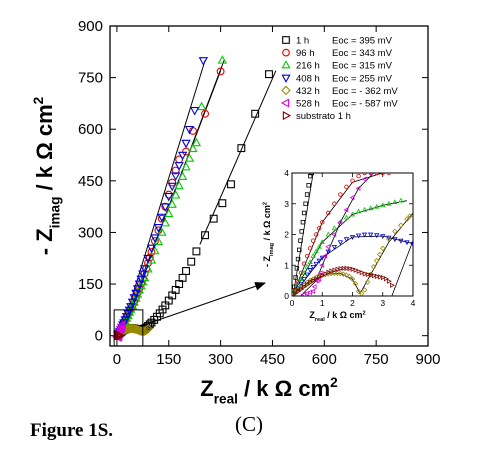  Describe the element at coordinates (308, 91) in the screenshot. I see `legend-label: 432 h` at that location.